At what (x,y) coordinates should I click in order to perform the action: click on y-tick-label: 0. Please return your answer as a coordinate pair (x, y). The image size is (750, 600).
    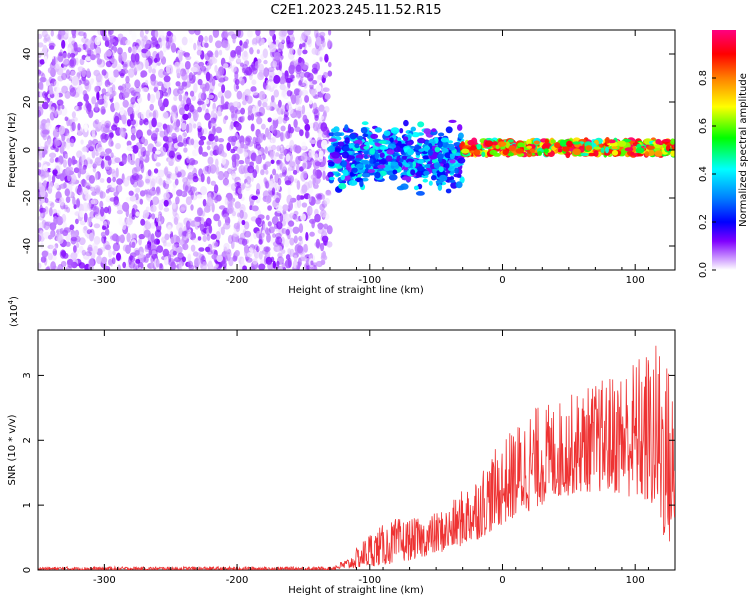
    Looking at the image, I should click on (27, 570).